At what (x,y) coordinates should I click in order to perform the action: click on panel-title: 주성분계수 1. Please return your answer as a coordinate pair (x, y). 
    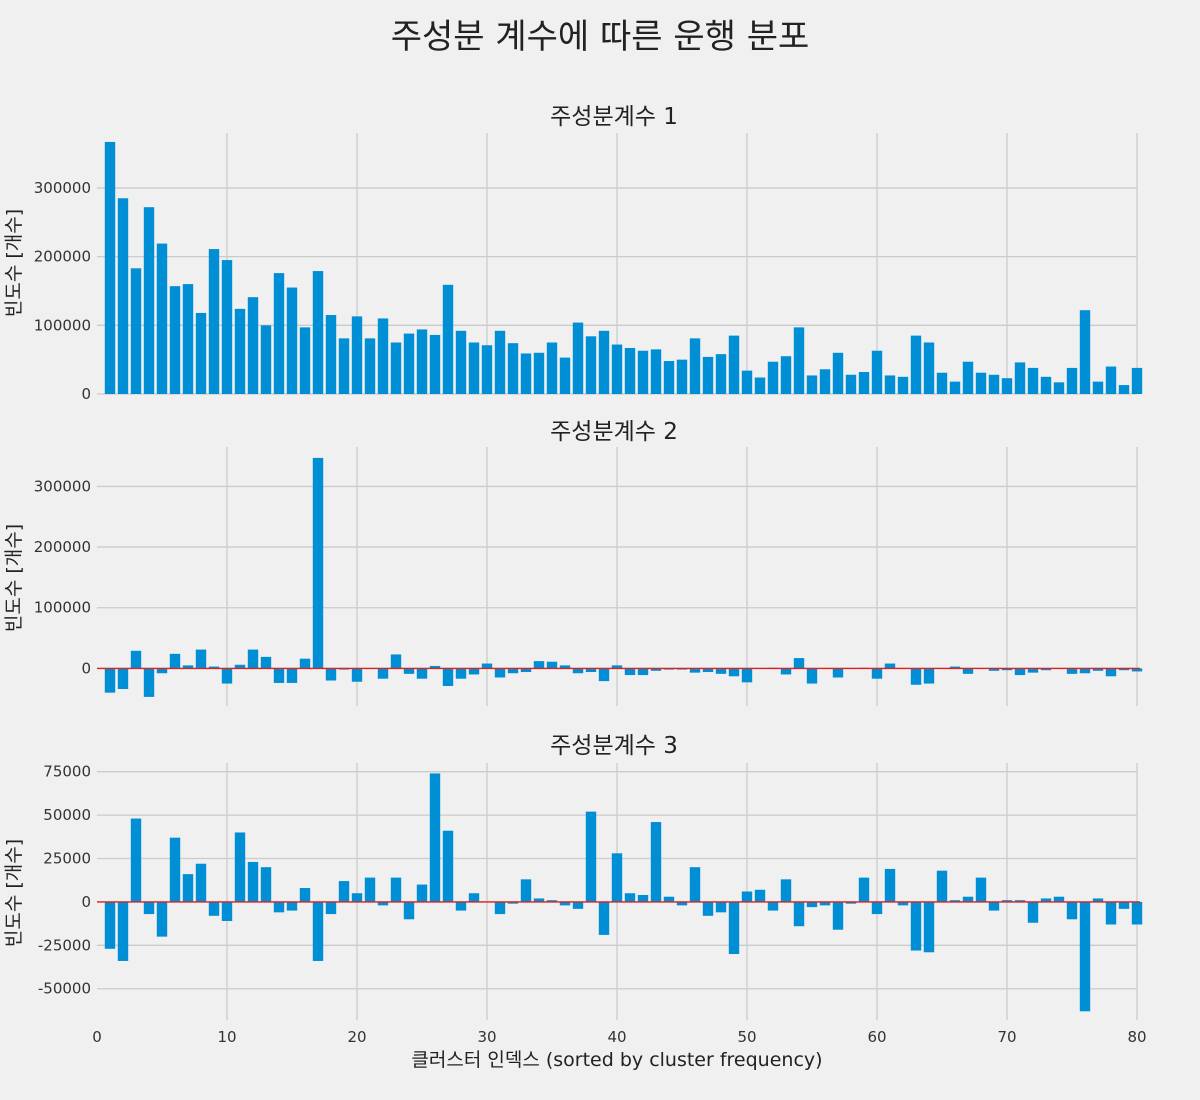
    Looking at the image, I should click on (614, 117).